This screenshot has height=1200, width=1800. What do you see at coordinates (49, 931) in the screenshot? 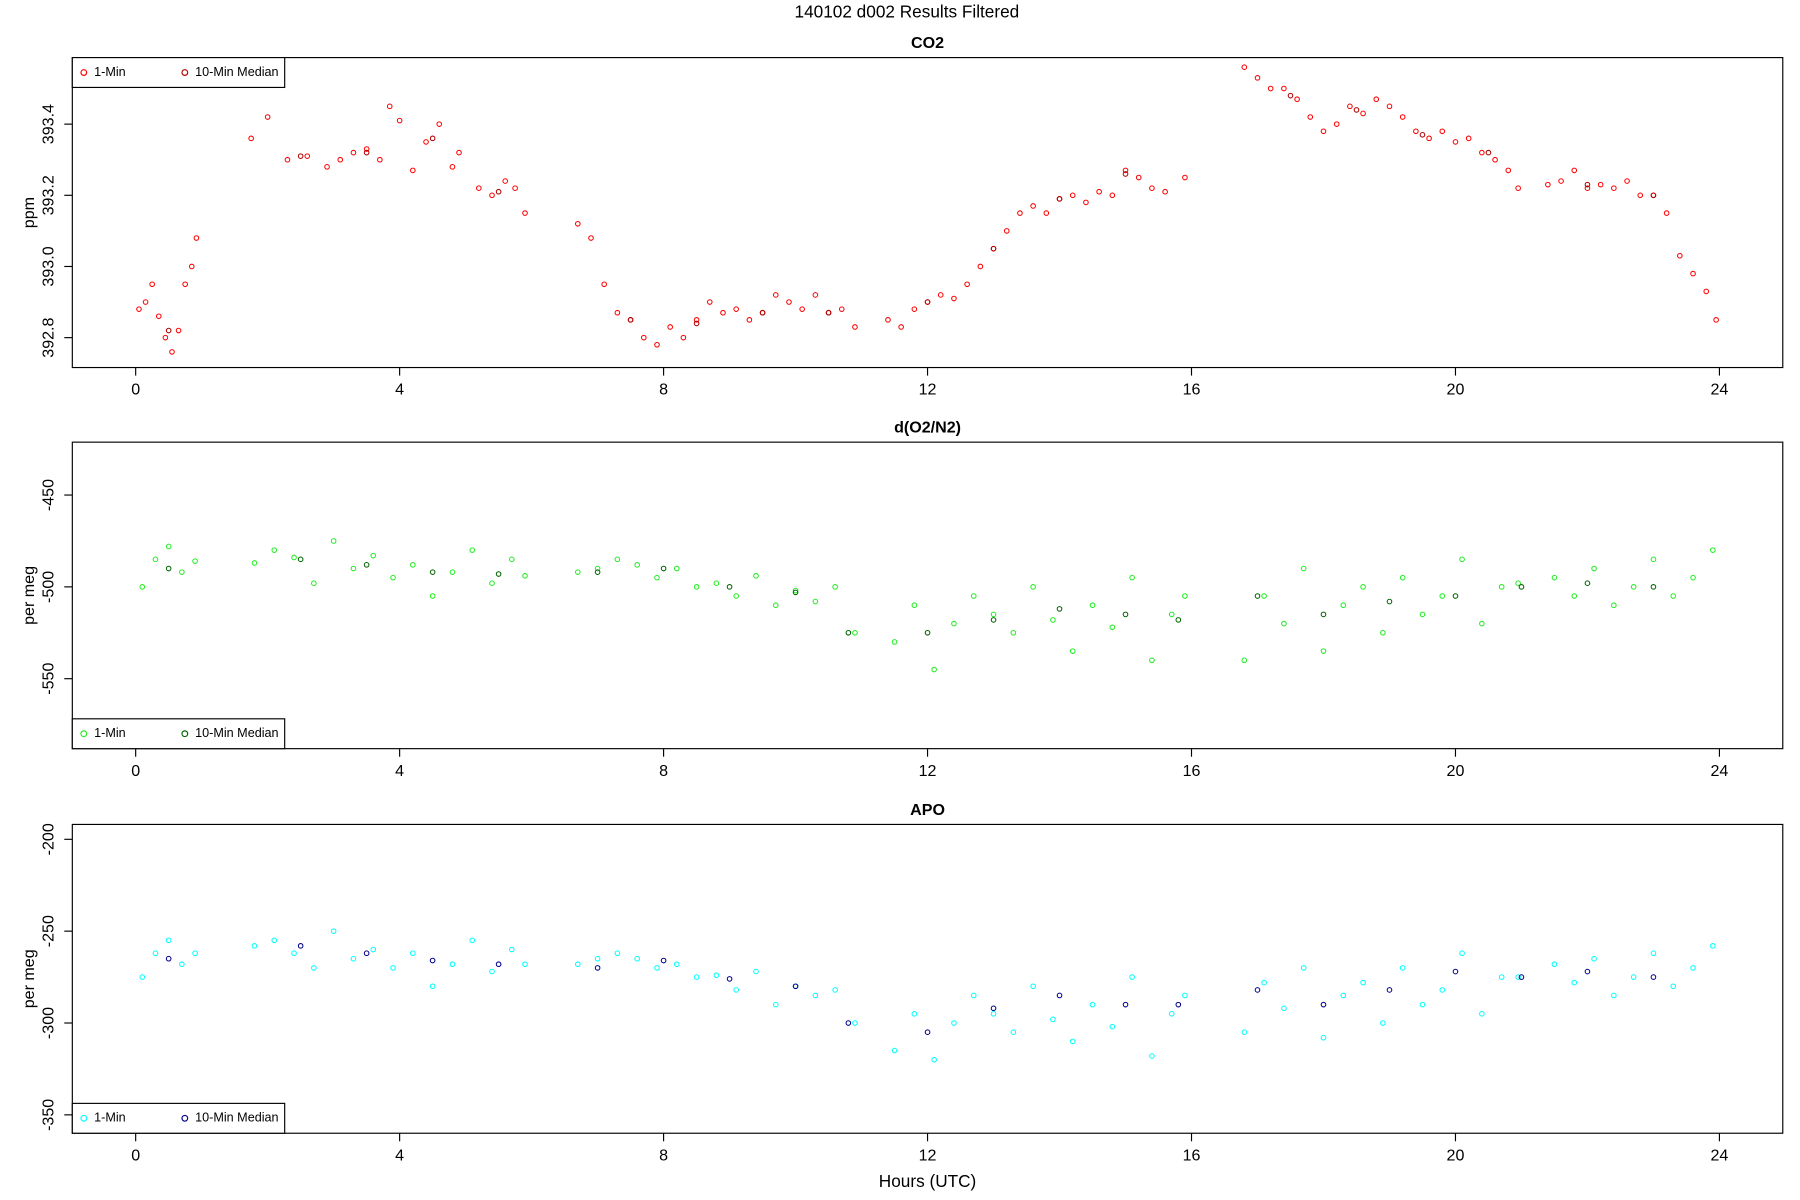
I see `y-tick-label: -250` at bounding box center [49, 931].